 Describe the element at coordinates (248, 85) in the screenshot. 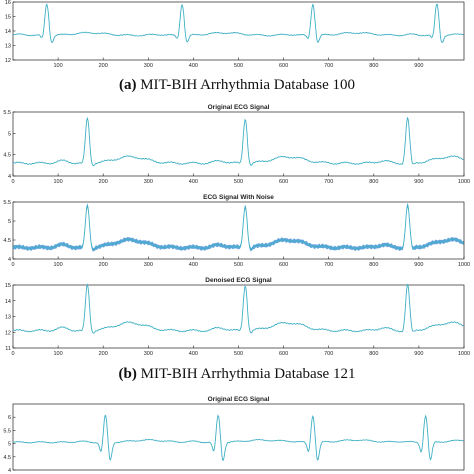

I see `caption-a-text: MIT-BIH Arrhythmia Database 100` at that location.